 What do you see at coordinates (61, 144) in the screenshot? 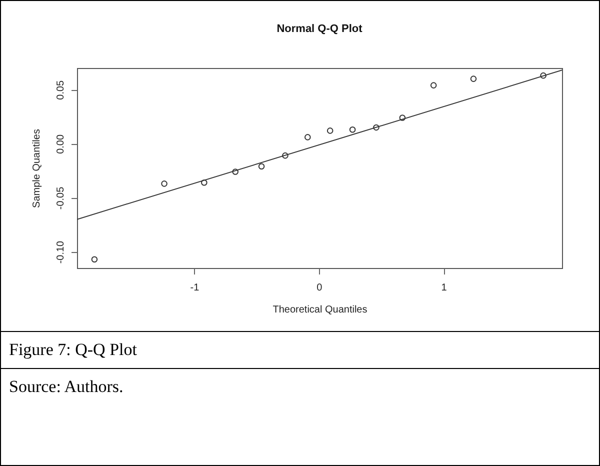
I see `y-tick-label: 0.00` at bounding box center [61, 144].